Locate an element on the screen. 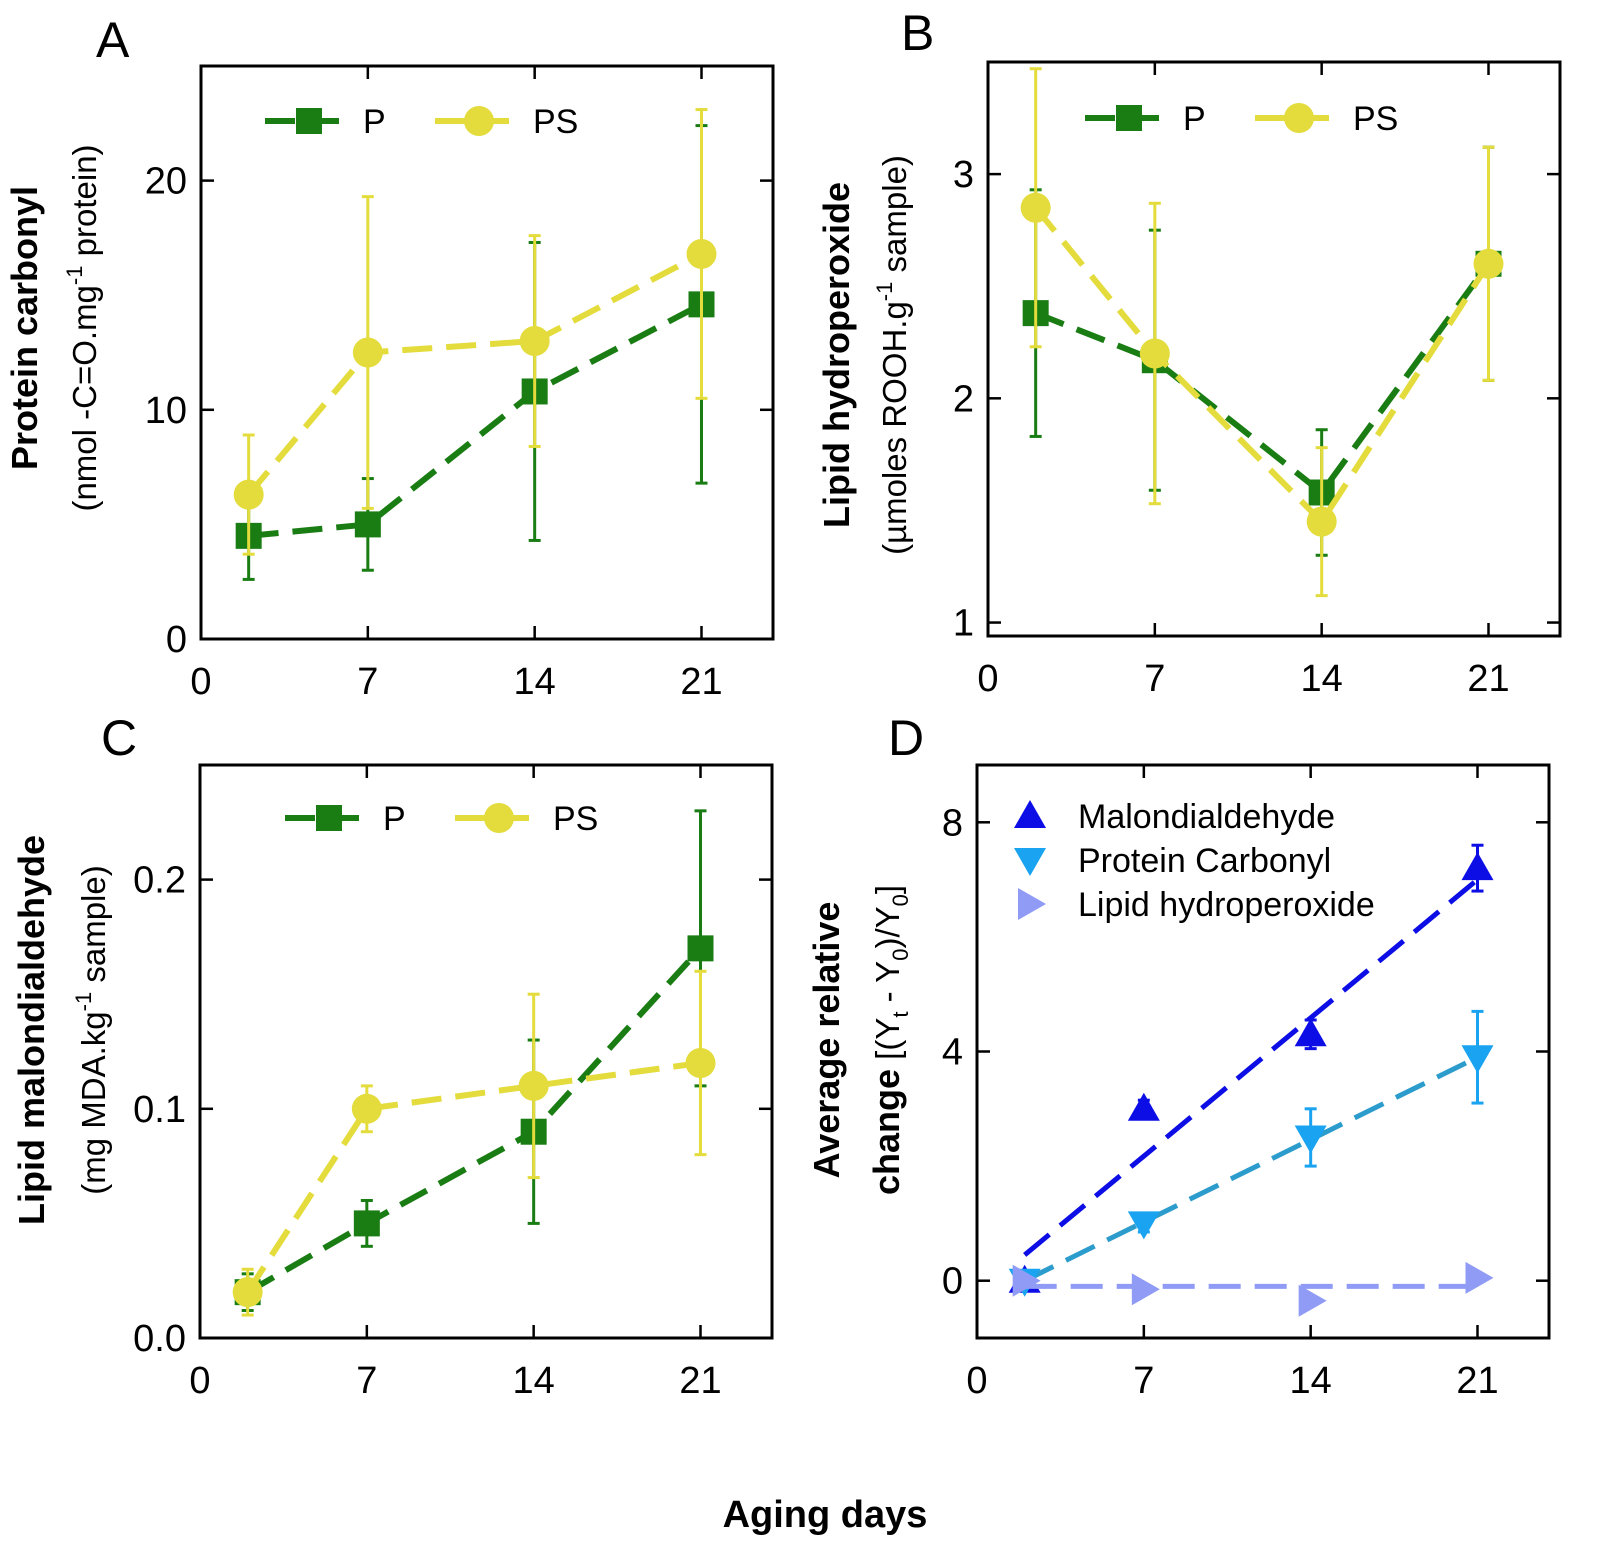  panel-d-legend-protein-carbonyl-label: Protein Carbonyl is located at coordinates (1204, 861).